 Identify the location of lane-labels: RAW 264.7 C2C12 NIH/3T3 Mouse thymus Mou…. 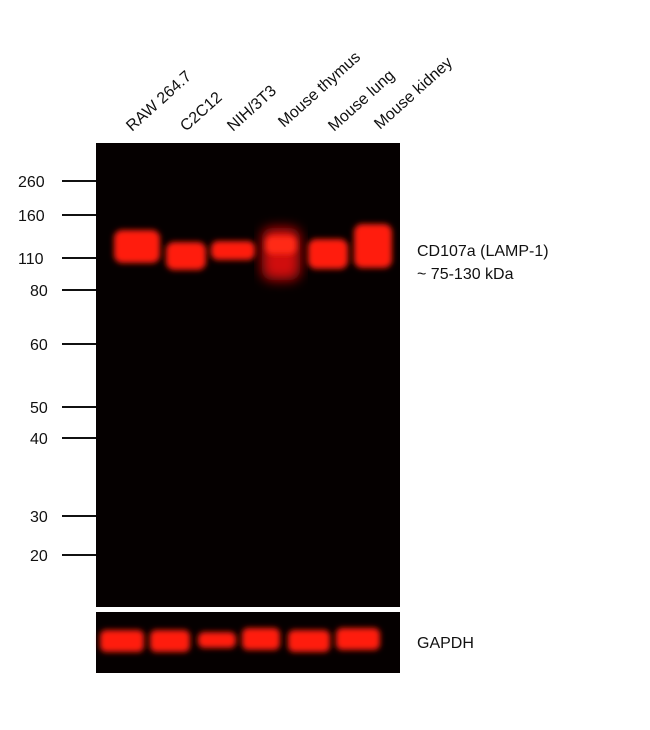
(289, 92).